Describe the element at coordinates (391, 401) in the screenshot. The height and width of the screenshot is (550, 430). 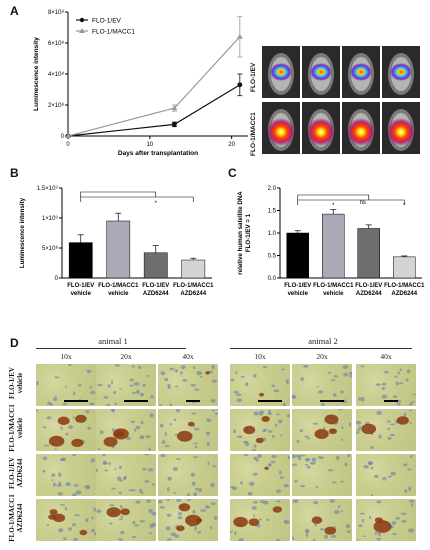
I see `scale-bar` at that location.